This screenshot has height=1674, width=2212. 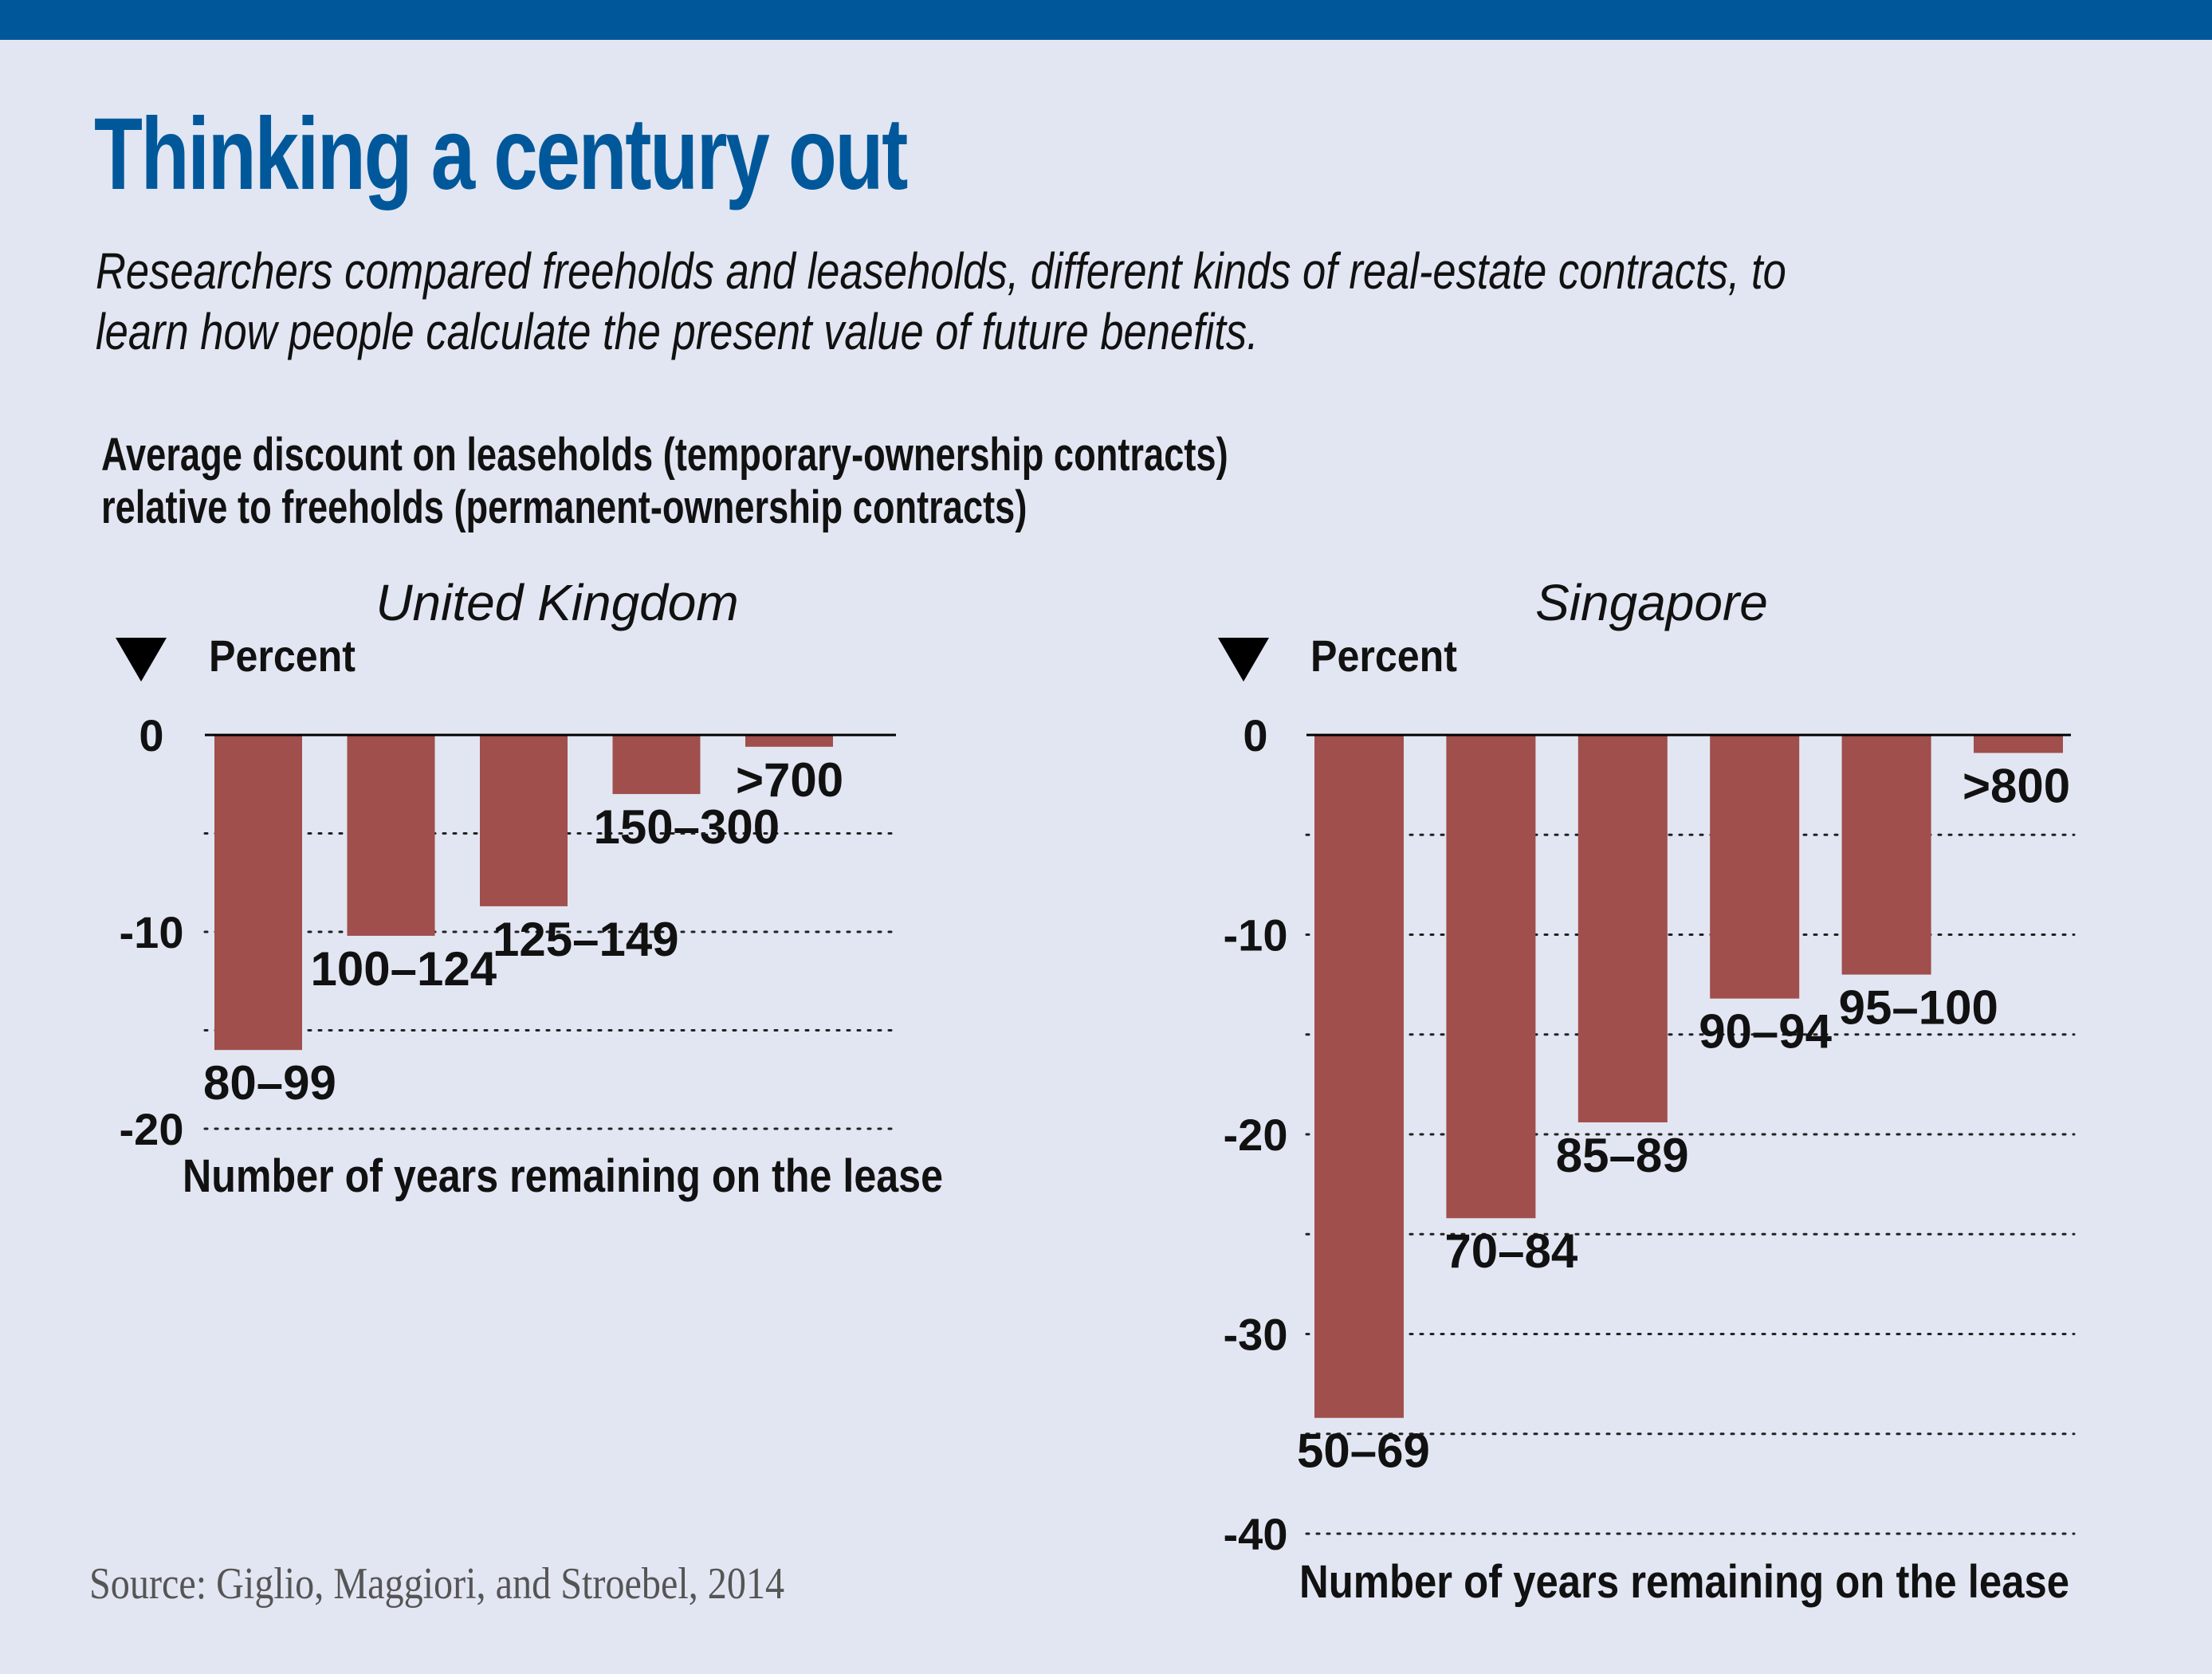 What do you see at coordinates (1363, 1451) in the screenshot?
I see `singapore-bar-label: 50–69` at bounding box center [1363, 1451].